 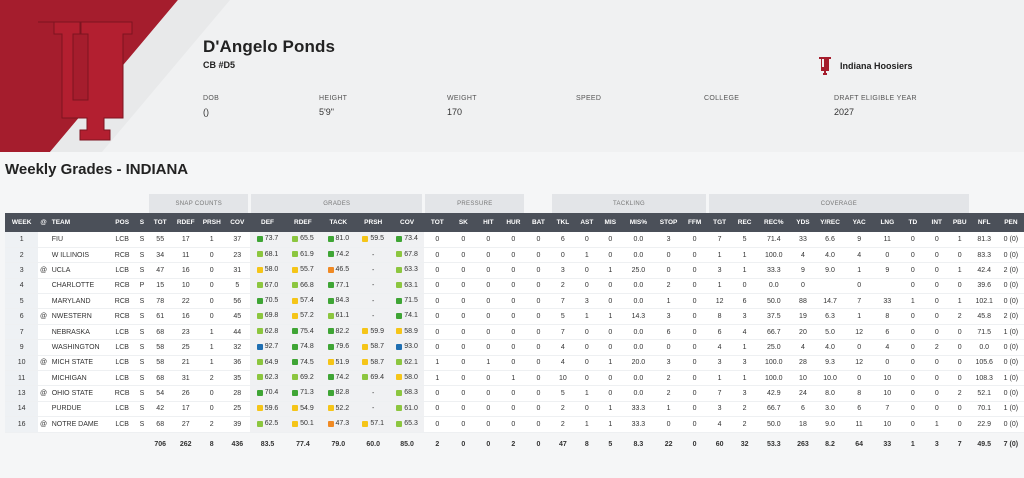 I want to click on team-link: W ILLINOIS, so click(x=78, y=255).